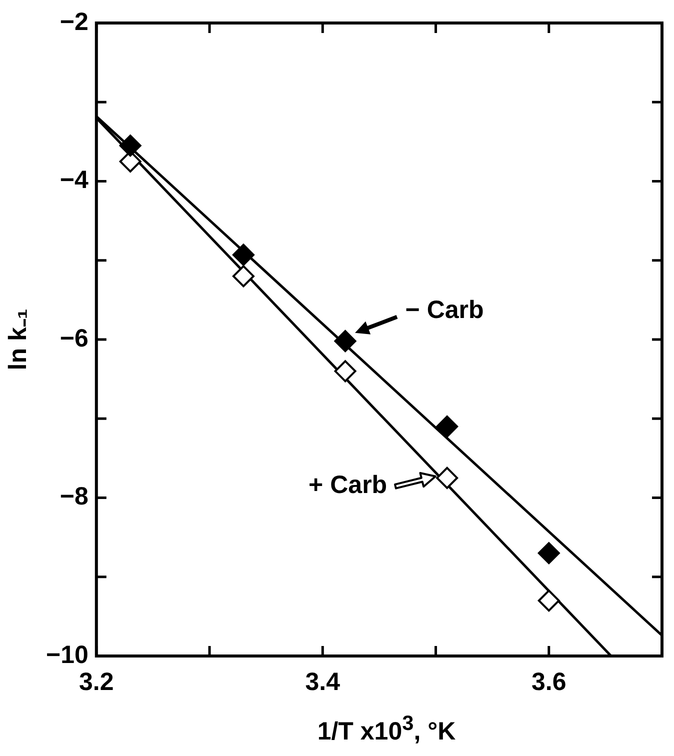 This screenshot has height=756, width=674. I want to click on x-tick-label: 3.4, so click(322, 682).